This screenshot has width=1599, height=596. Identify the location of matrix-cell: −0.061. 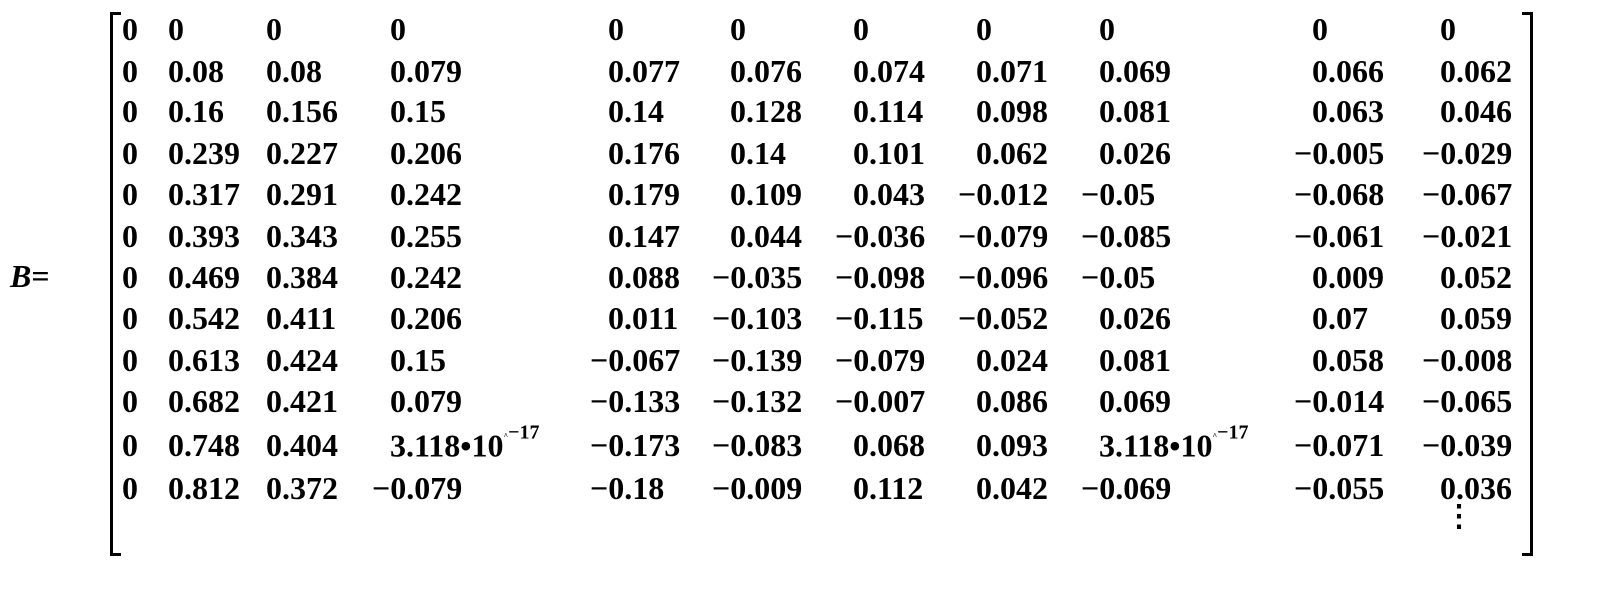
(1339, 236).